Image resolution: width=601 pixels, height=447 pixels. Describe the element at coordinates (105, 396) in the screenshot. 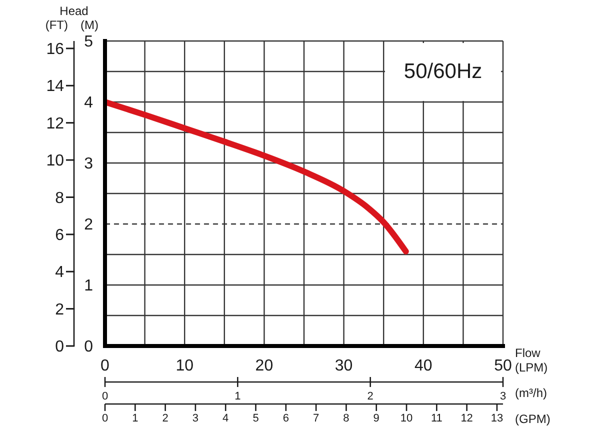

I see `text: 0` at that location.